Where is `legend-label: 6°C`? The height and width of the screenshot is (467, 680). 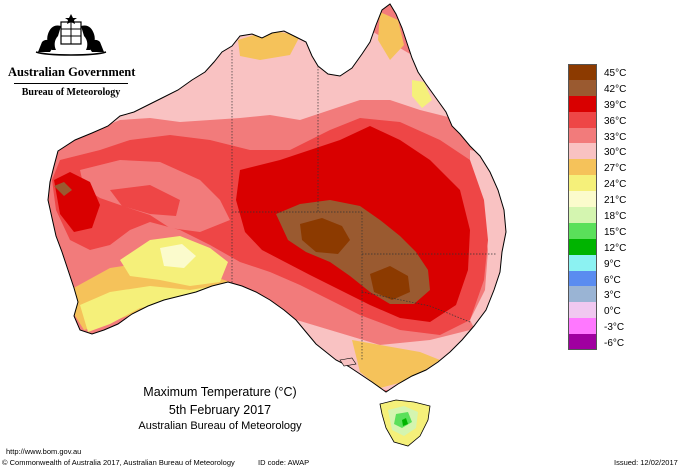 legend-label: 6°C is located at coordinates (612, 280).